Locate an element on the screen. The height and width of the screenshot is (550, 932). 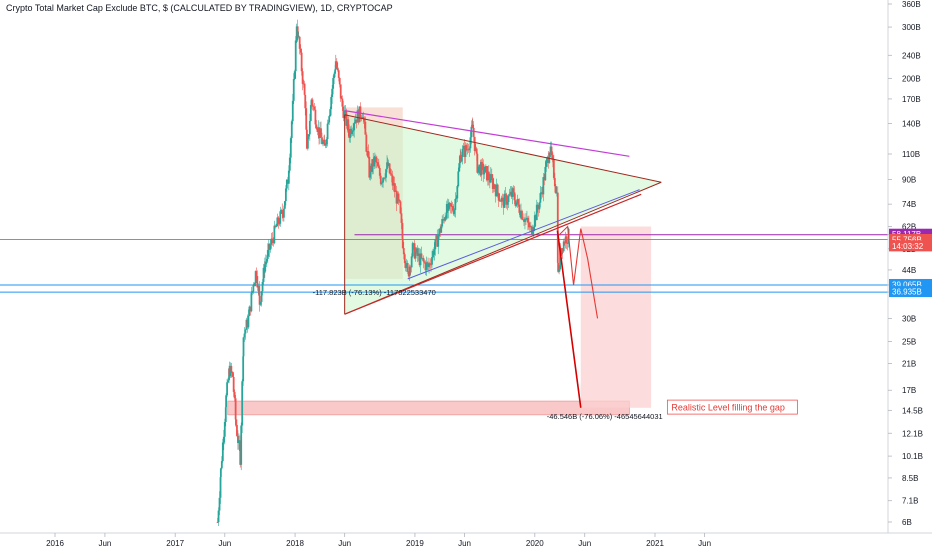
y-tick-label: 62B is located at coordinates (909, 227).